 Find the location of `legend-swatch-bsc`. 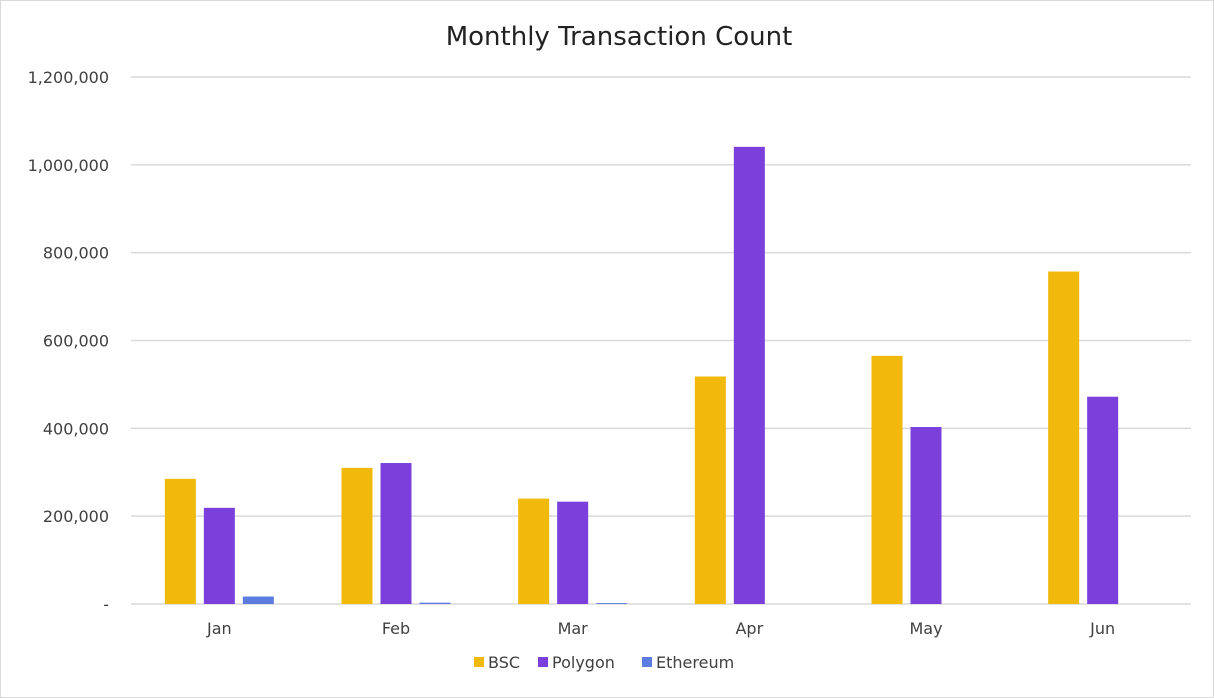

legend-swatch-bsc is located at coordinates (479, 662).